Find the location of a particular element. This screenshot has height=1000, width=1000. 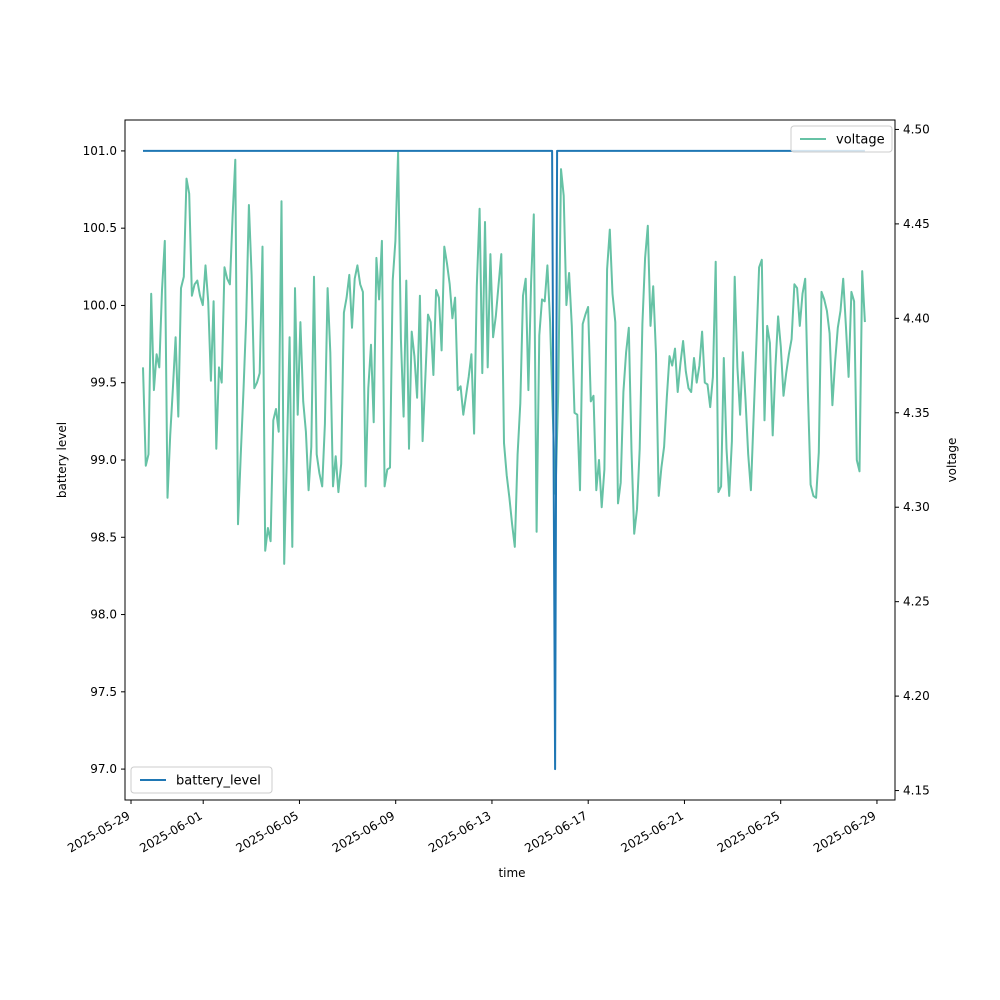

y-right-tick-label: 4.15 is located at coordinates (916, 791).